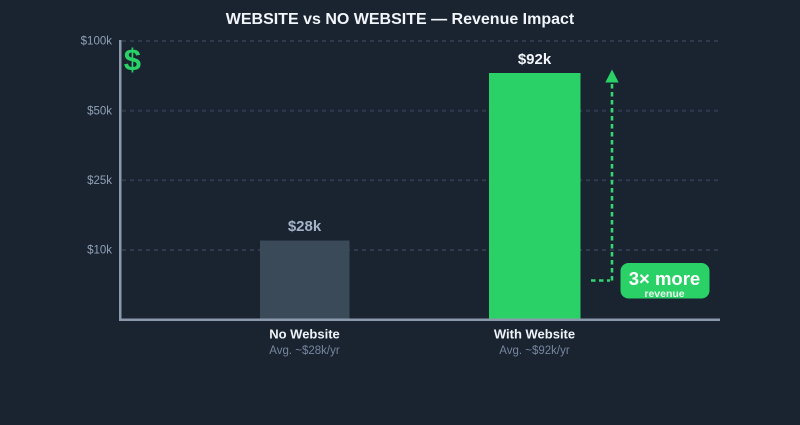  Describe the element at coordinates (304, 334) in the screenshot. I see `svg-text: No Website` at that location.